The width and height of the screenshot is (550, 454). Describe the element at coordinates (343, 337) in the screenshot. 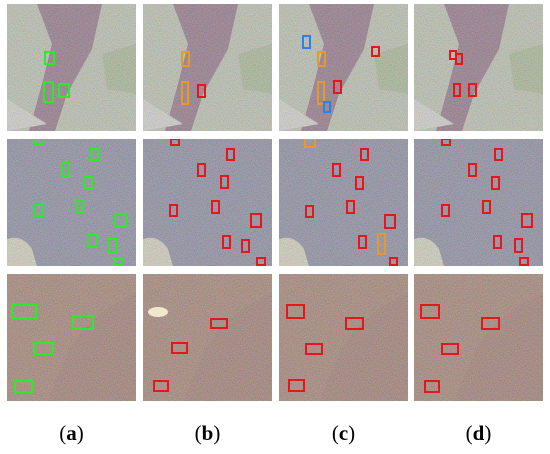

I see `tile-c-coast` at that location.